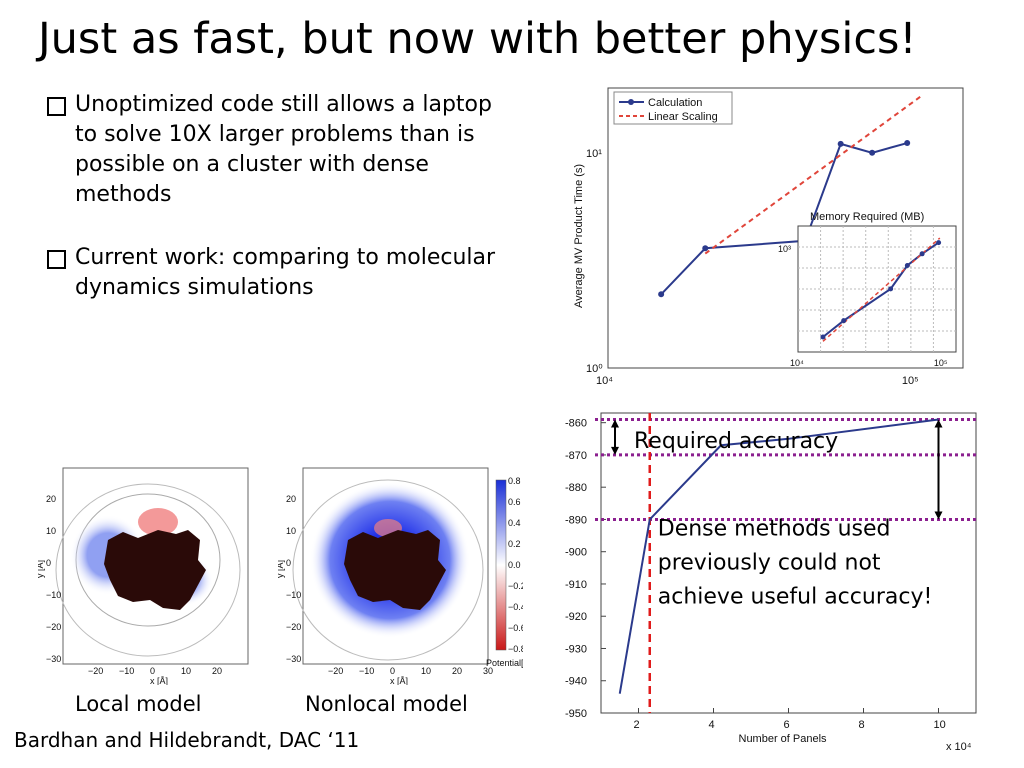  Describe the element at coordinates (862, 725) in the screenshot. I see `x-tick-label: 8` at that location.